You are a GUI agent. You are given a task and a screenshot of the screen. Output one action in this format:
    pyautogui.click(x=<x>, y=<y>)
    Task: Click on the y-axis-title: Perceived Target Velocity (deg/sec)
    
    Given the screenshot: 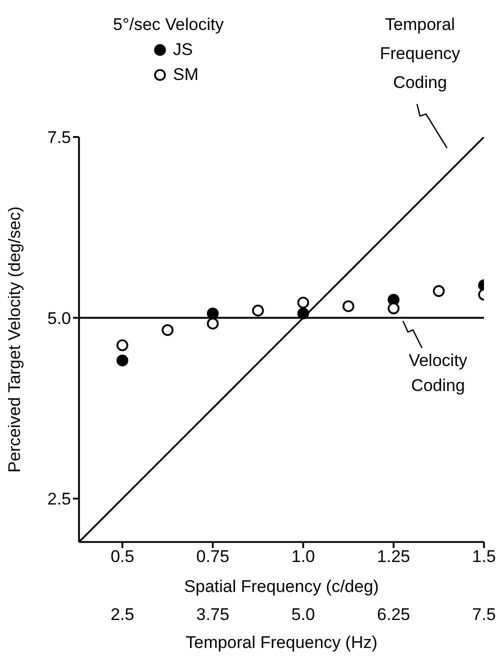 What is the action you would take?
    pyautogui.click(x=14, y=339)
    